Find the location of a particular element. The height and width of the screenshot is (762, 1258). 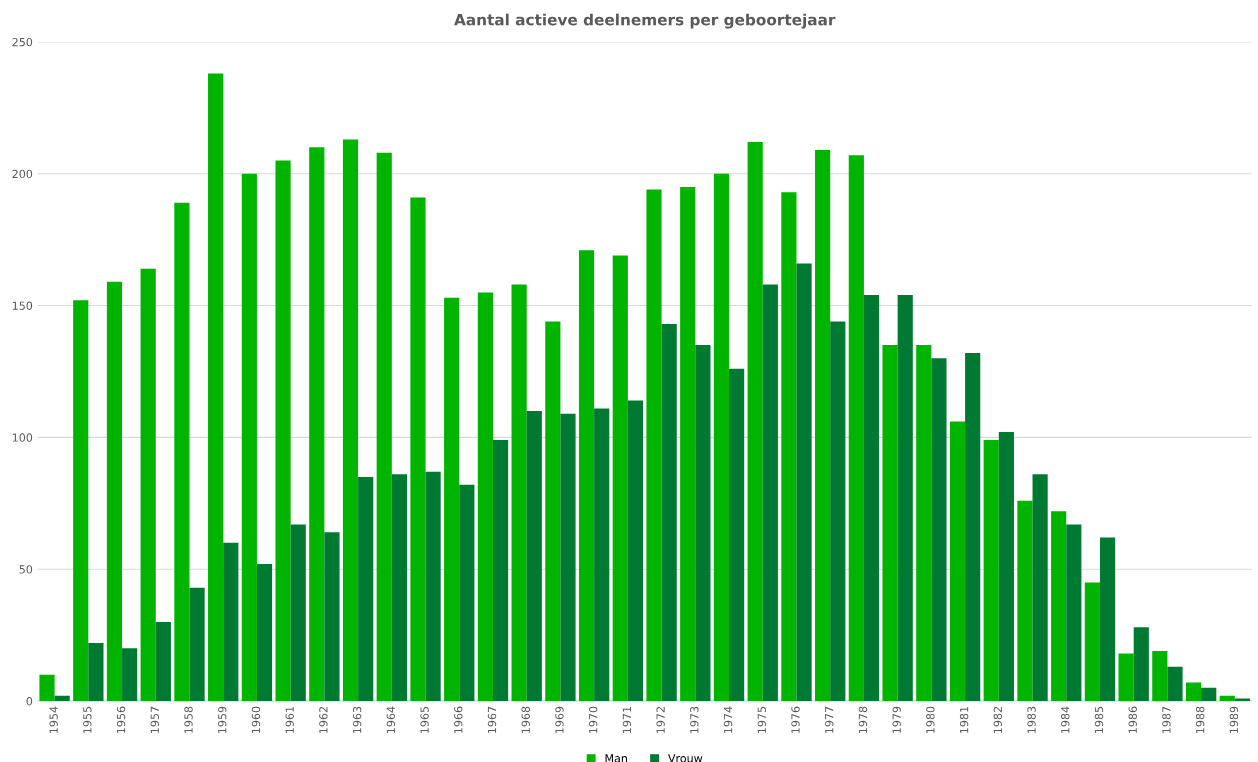

x-tick-label: 1977 is located at coordinates (829, 719).